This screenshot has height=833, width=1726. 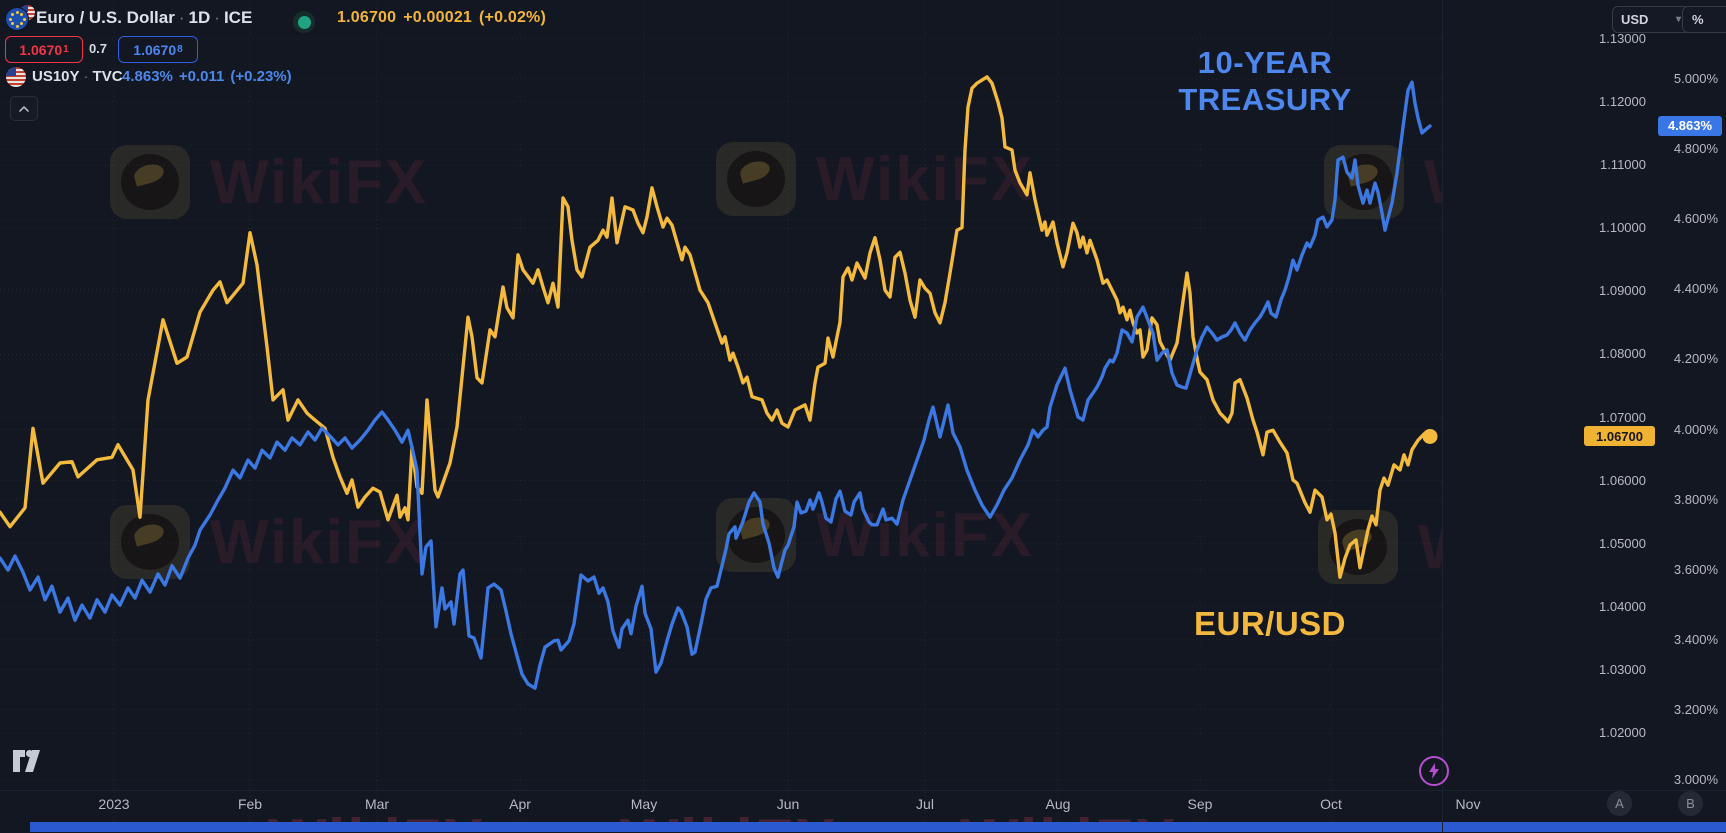 I want to click on chevron-up-icon, so click(x=24, y=108).